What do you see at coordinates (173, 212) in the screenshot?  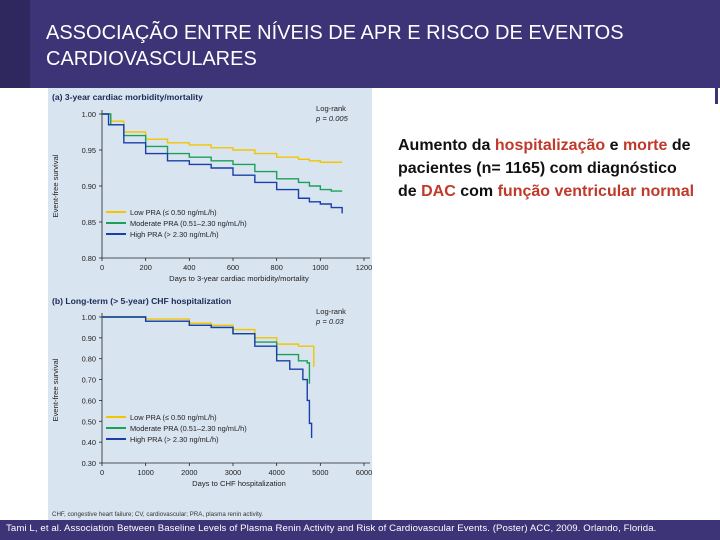 I see `panel1-legend-label: Low PRA (≤ 0.50 ng/mL/h)` at bounding box center [173, 212].